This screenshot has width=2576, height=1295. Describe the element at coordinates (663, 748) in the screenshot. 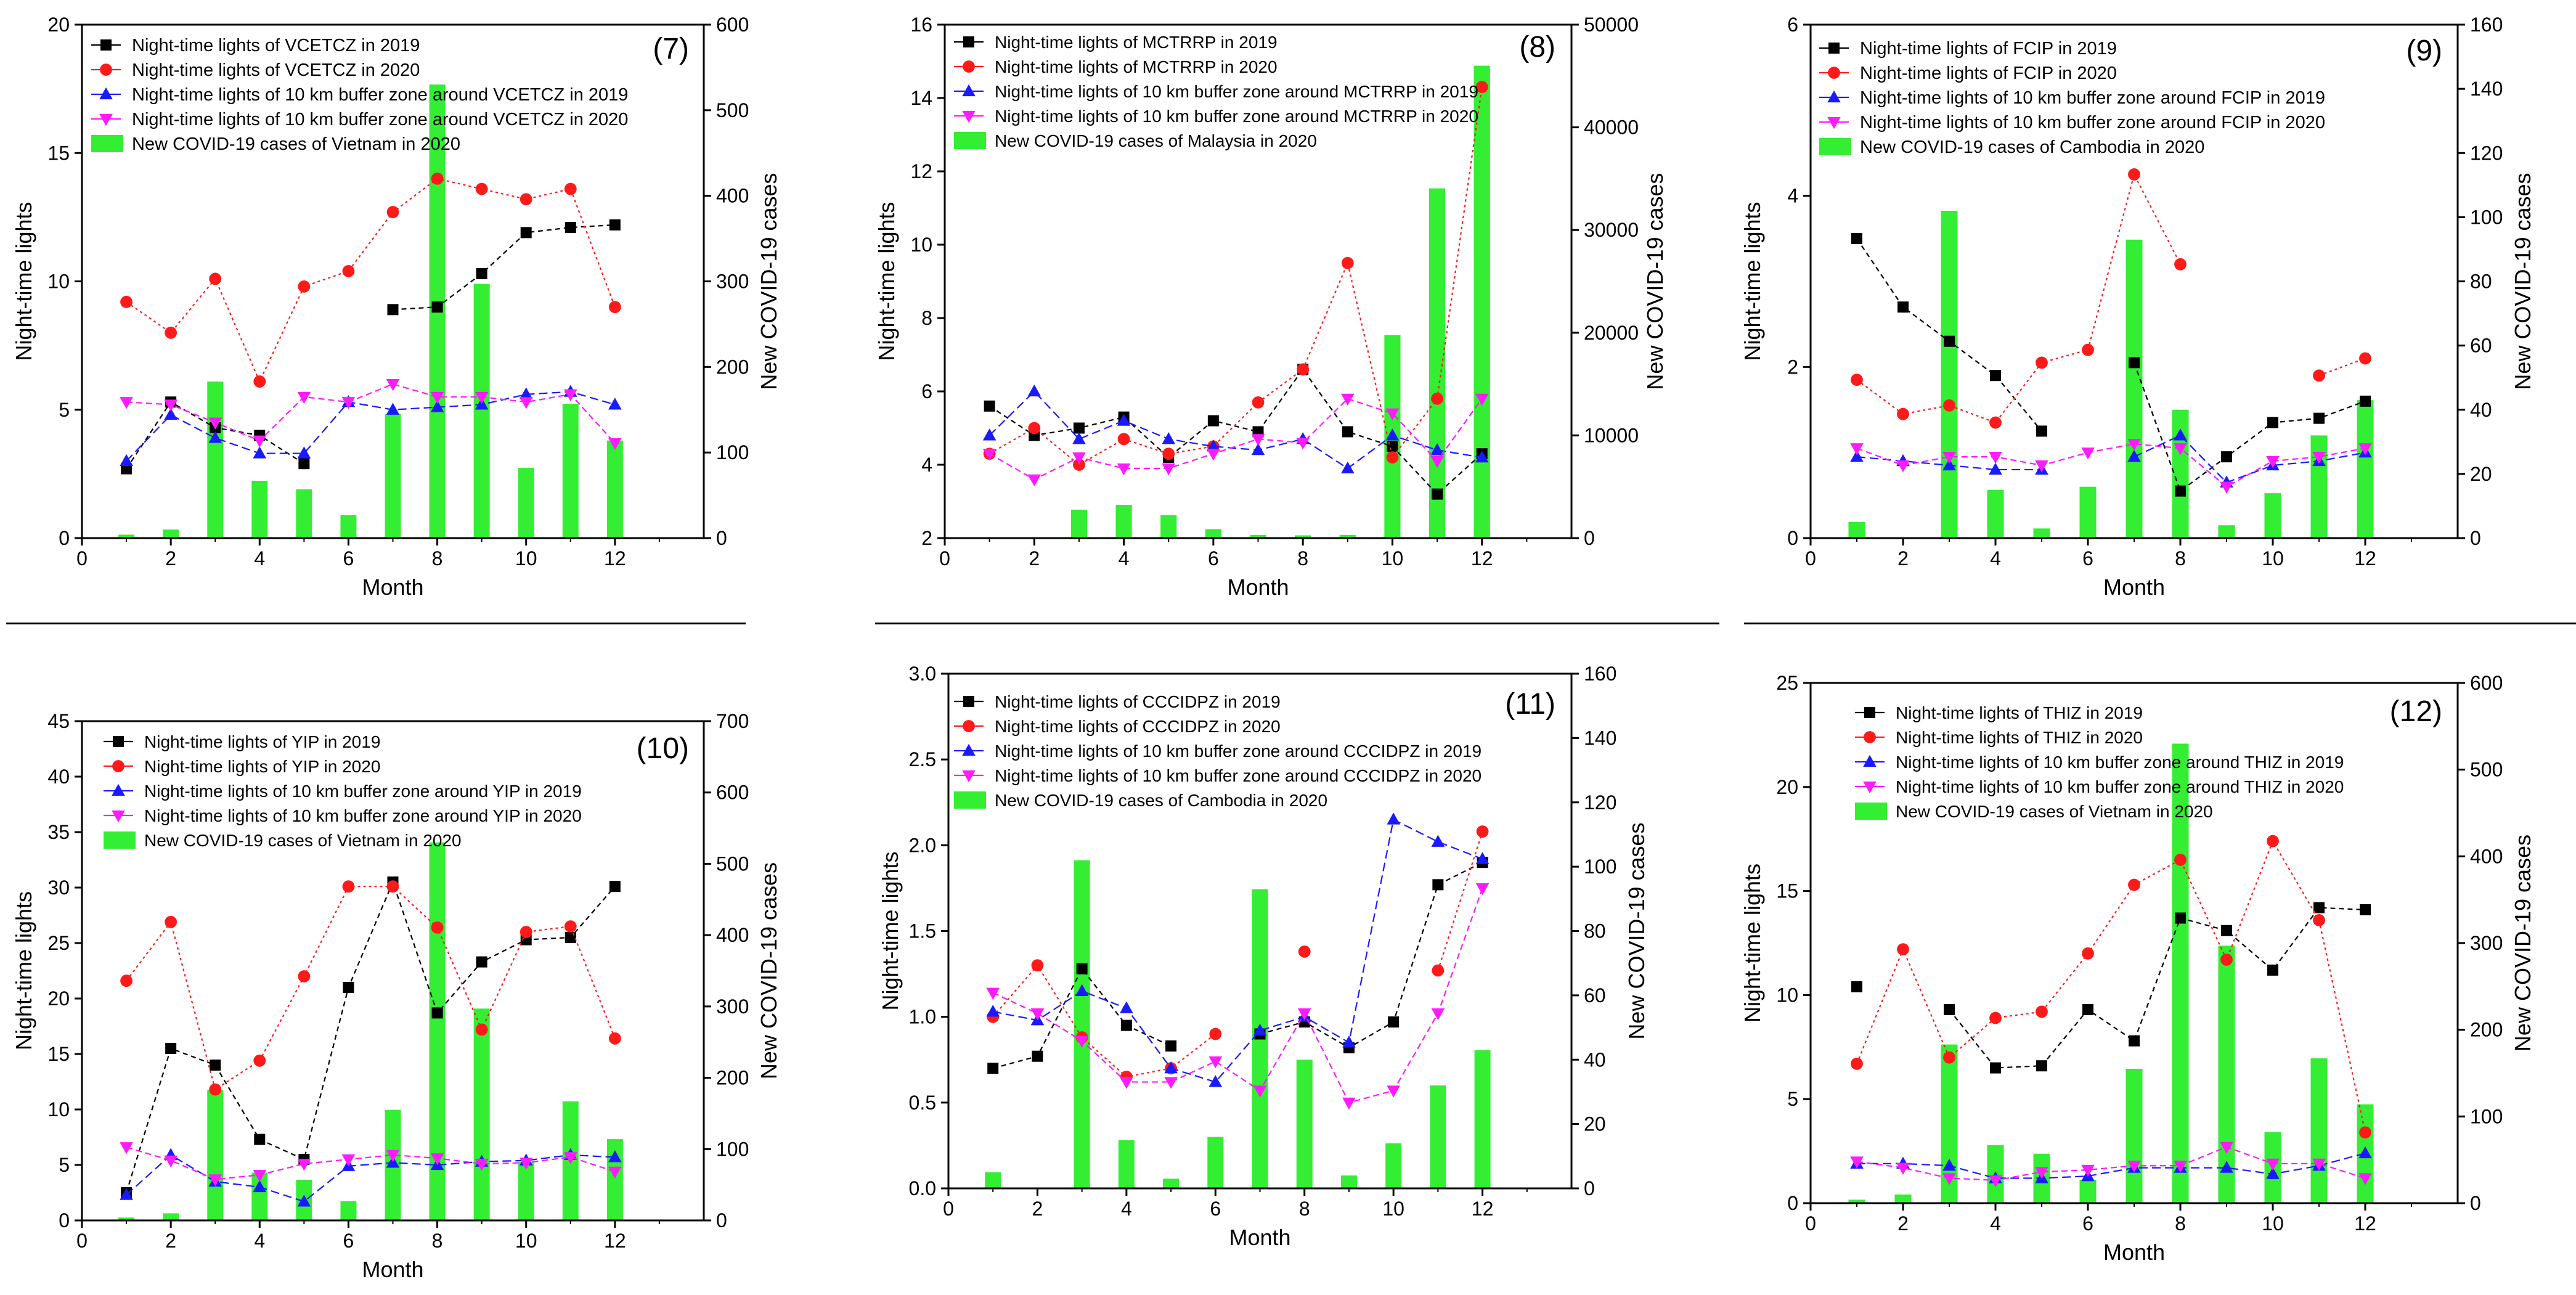

I see `panel-label: (10)` at that location.